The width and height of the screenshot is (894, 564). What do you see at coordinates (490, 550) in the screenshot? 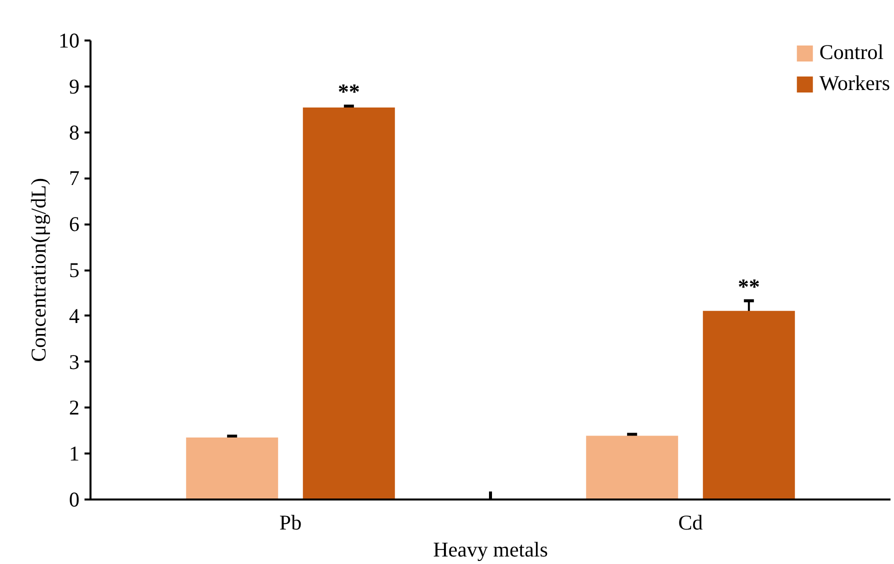
I see `x-axis-title: Heavy metals` at bounding box center [490, 550].